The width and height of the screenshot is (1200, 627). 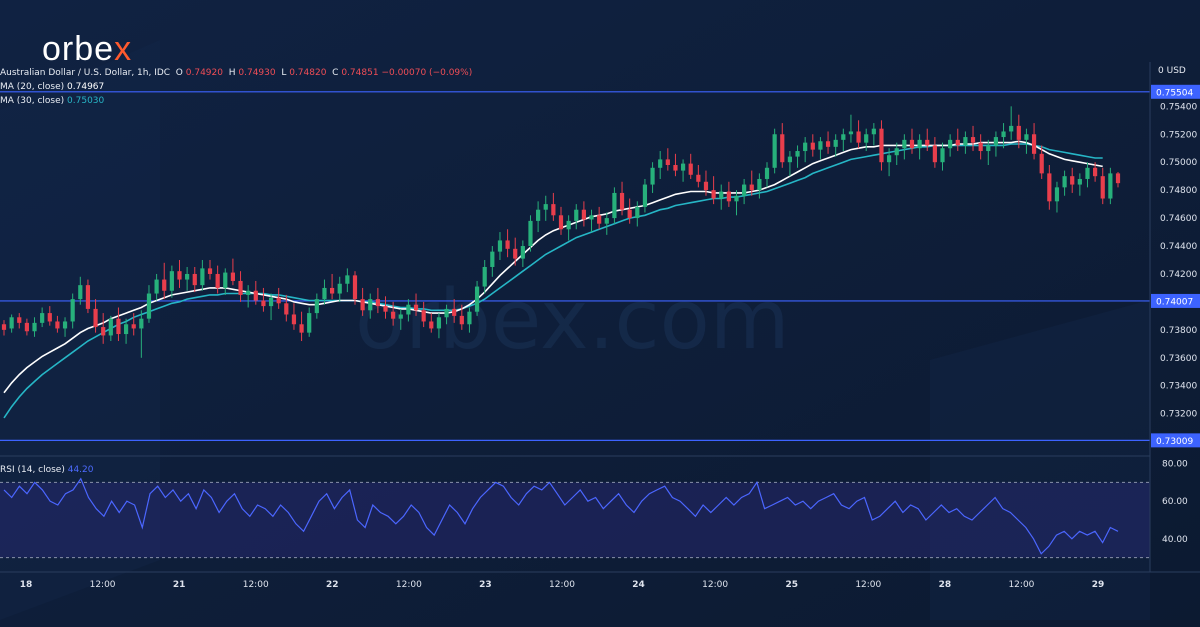 I want to click on currency-code: USD, so click(x=1176, y=71).